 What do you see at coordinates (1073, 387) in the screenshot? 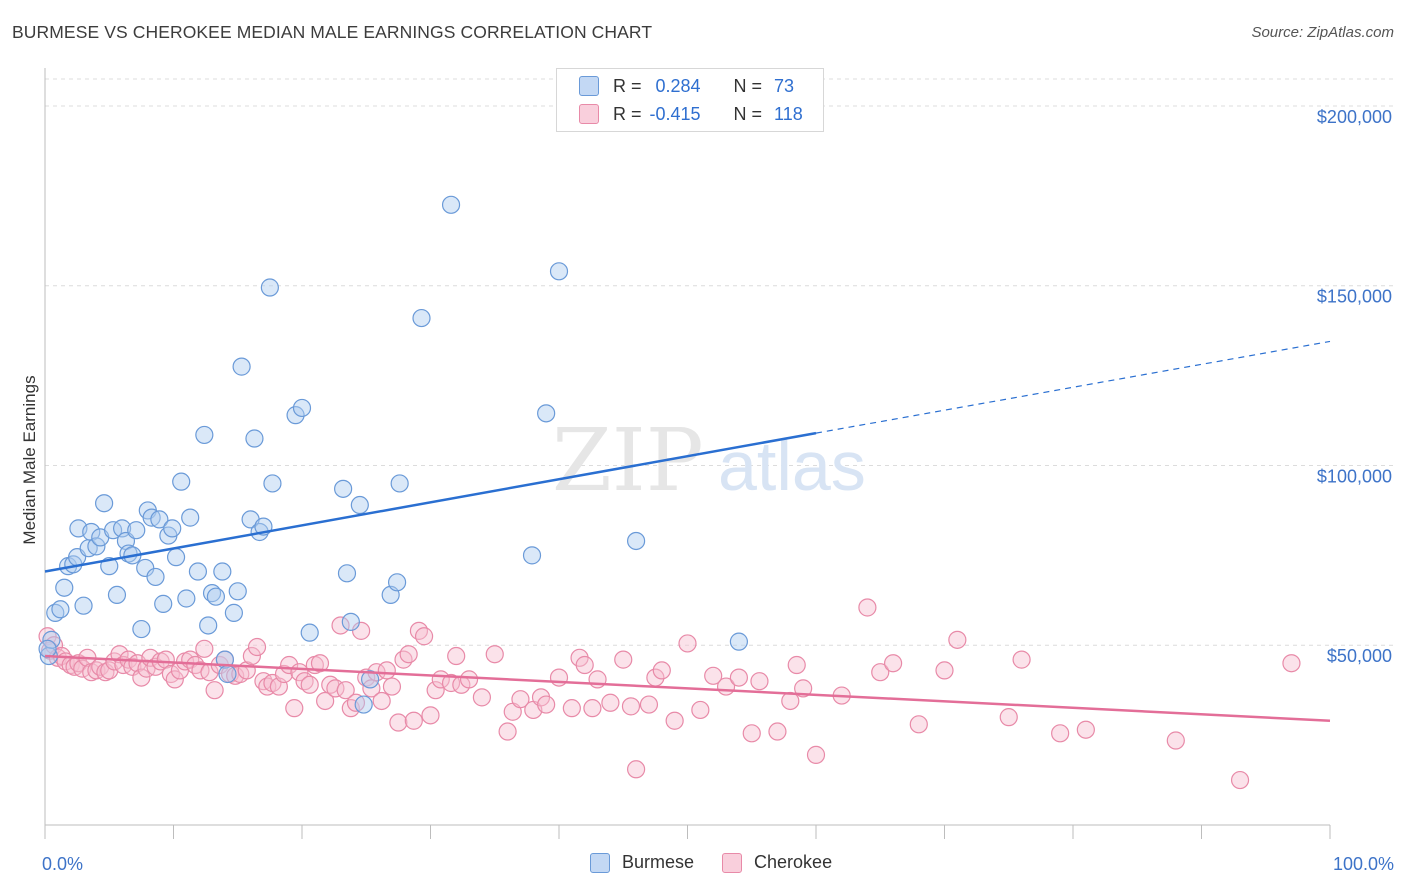
I see `burmese-trend-extension` at bounding box center [1073, 387].